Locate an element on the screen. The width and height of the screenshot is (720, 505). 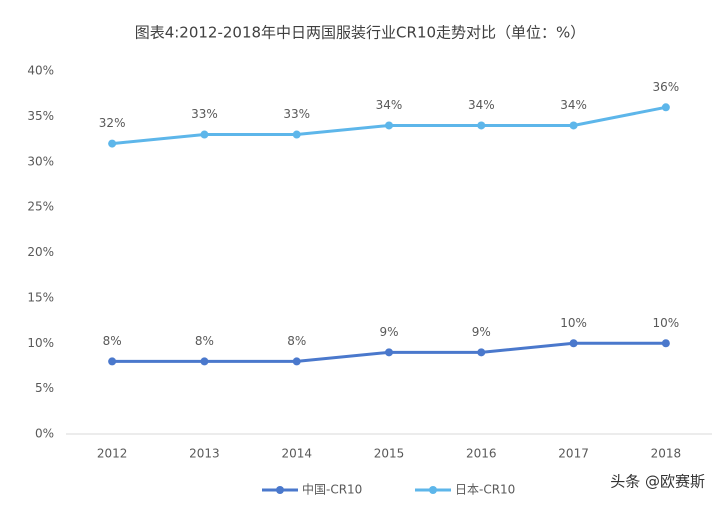
x-tick-label: 2015 is located at coordinates (389, 454).